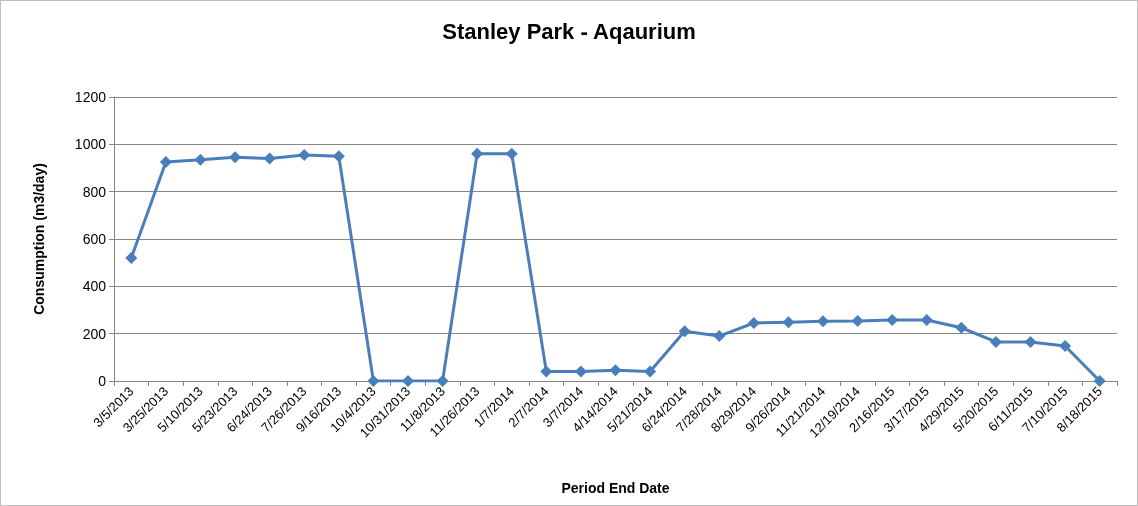 This screenshot has width=1138, height=506. What do you see at coordinates (90, 144) in the screenshot?
I see `y-tick-label: 1000` at bounding box center [90, 144].